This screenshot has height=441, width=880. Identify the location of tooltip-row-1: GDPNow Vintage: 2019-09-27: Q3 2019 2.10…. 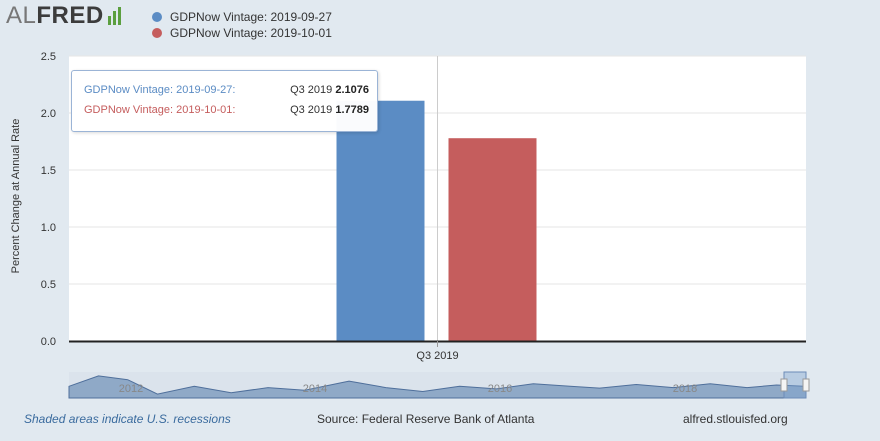
(226, 92).